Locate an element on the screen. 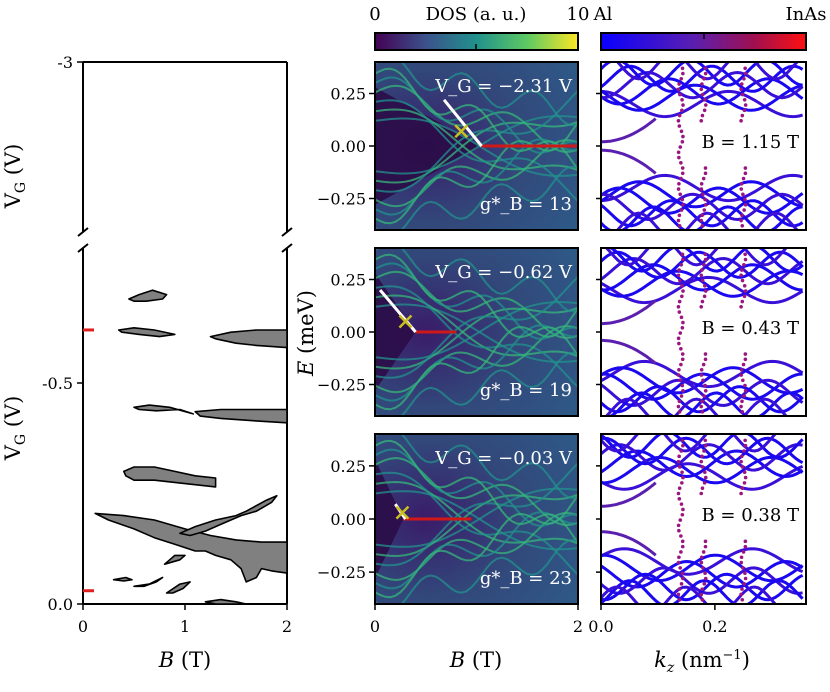 Image resolution: width=830 pixels, height=692 pixels. x-tick-label: 2 is located at coordinates (578, 626).